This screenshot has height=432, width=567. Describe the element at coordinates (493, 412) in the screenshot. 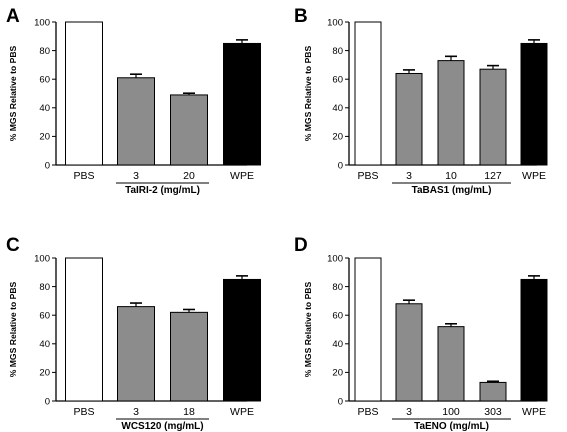

I see `x-tick-label: 303` at that location.